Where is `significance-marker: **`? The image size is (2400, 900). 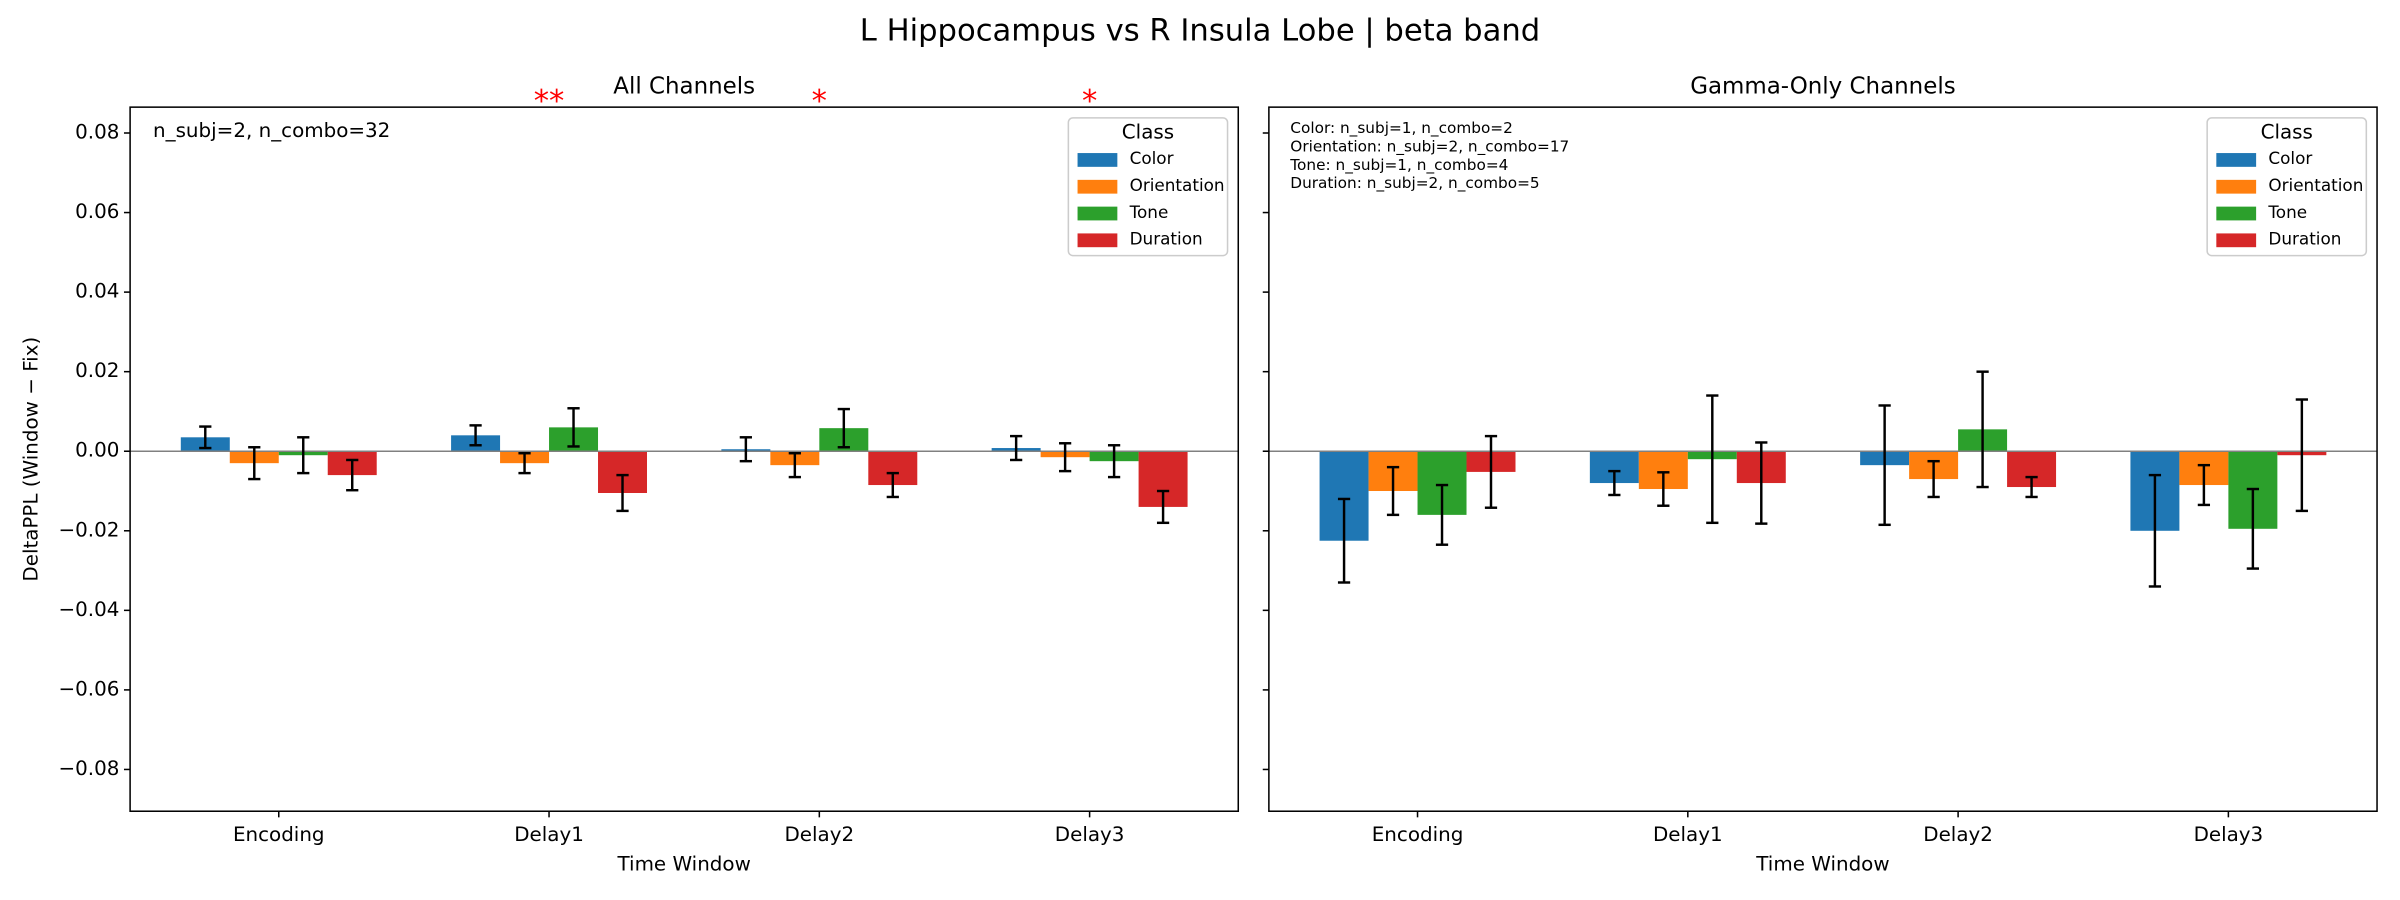
significance-marker: ** is located at coordinates (549, 101).